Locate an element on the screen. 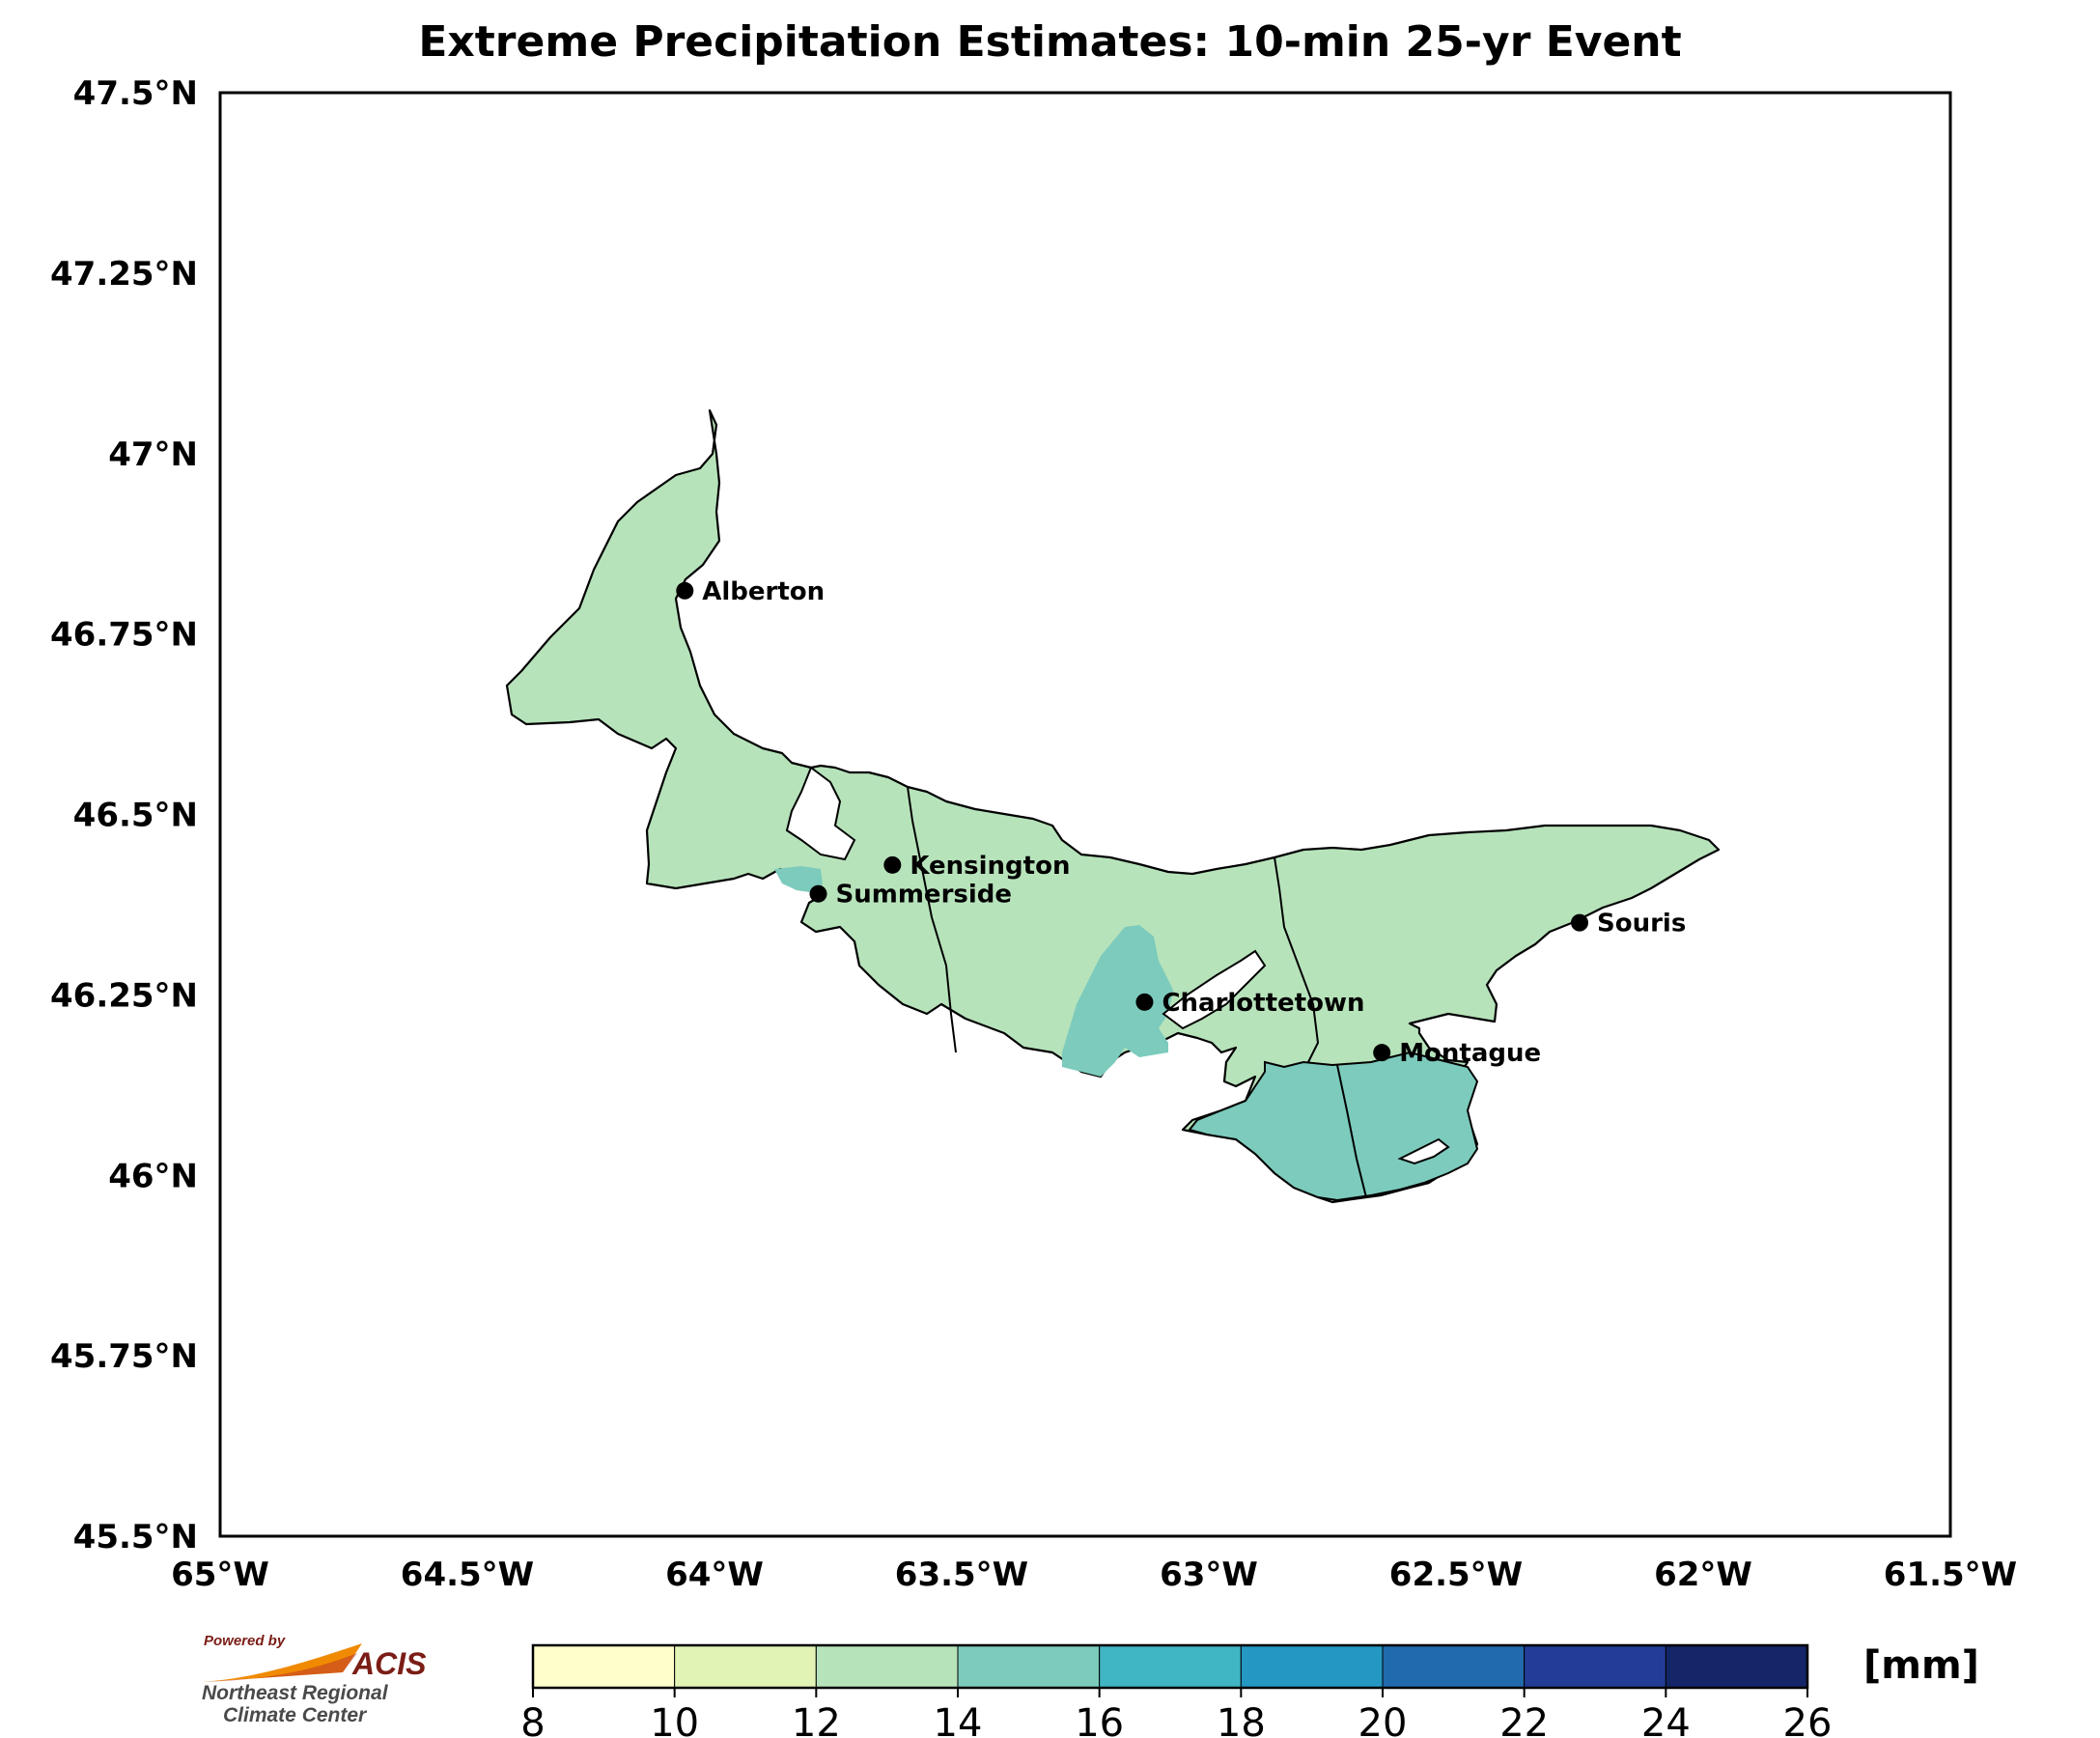  logo-powered-by: Powered by is located at coordinates (245, 1641).